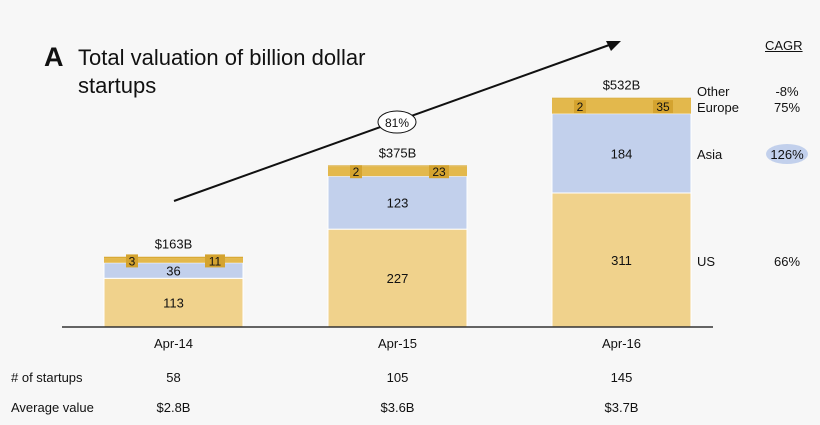  I want to click on data-label-europe: 23, so click(439, 172).